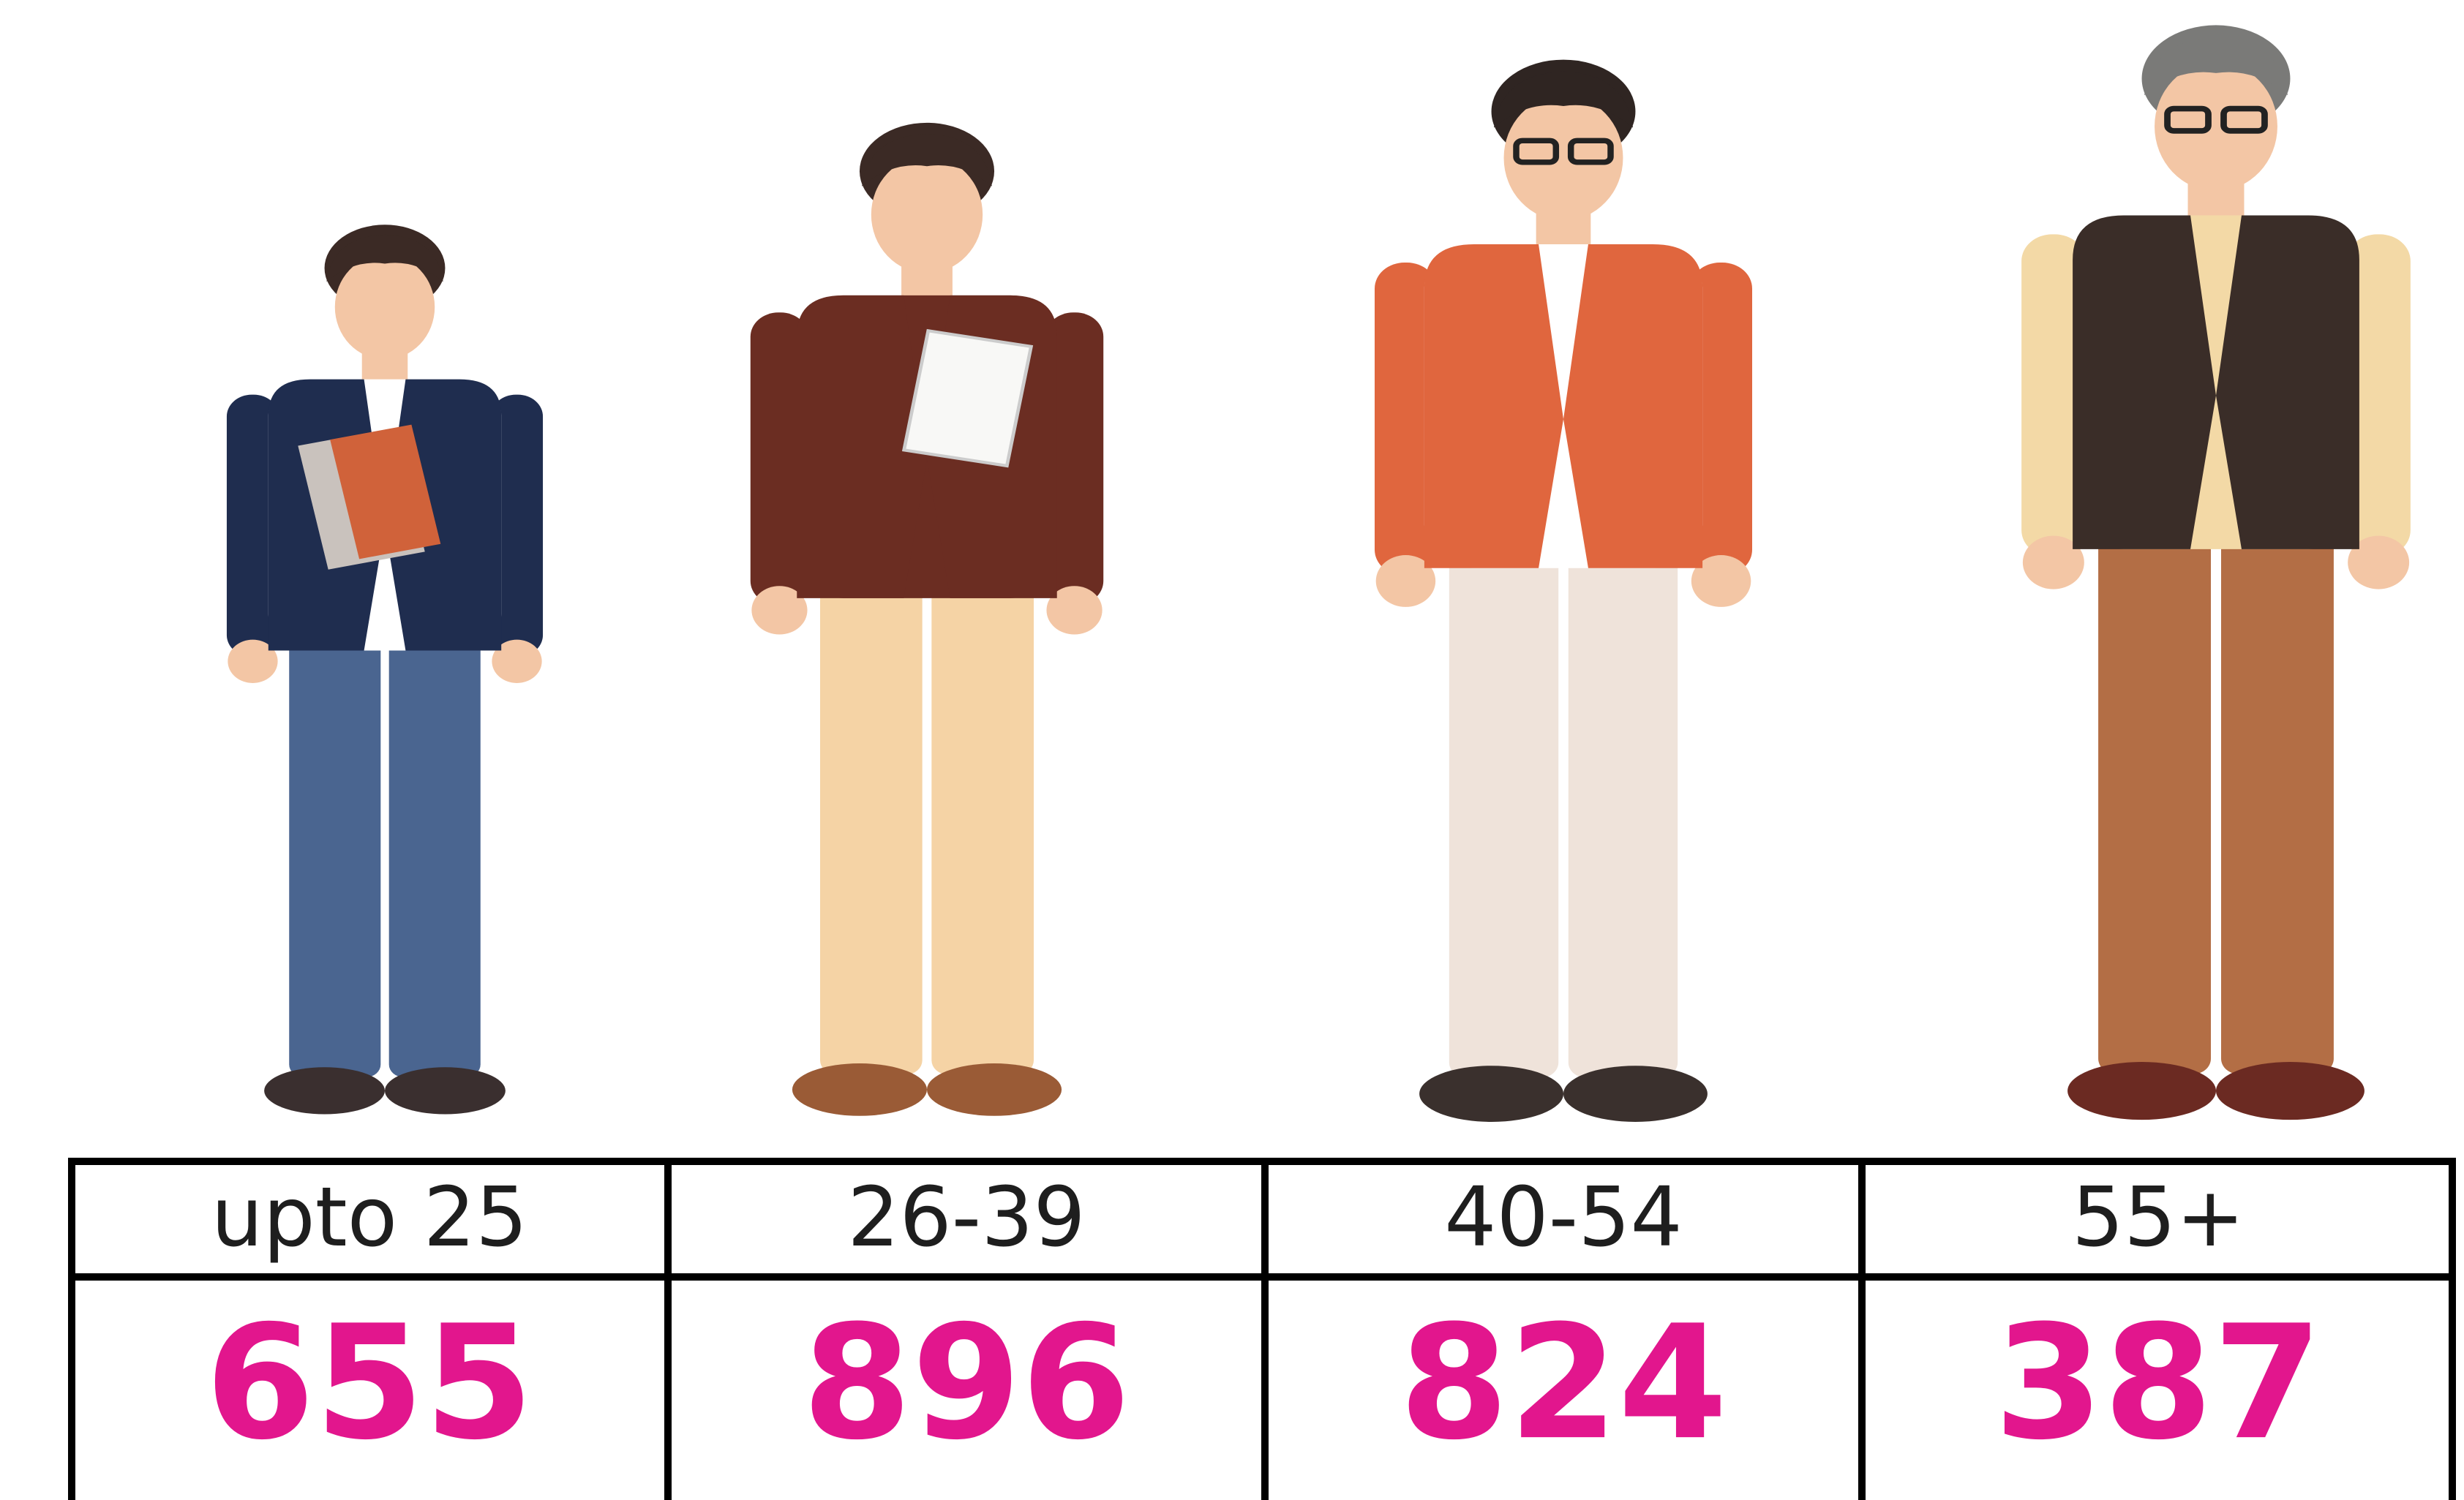 The width and height of the screenshot is (2464, 1500). What do you see at coordinates (1564, 1383) in the screenshot?
I see `count-value: 824` at bounding box center [1564, 1383].